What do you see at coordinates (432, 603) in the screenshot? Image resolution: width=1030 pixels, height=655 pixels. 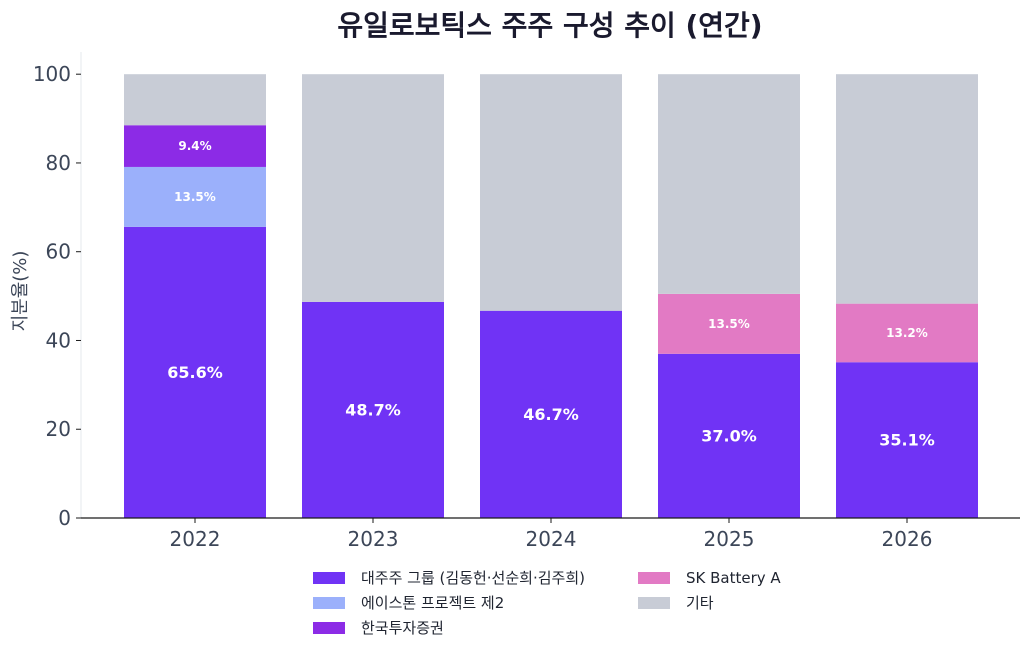 I see `legend-label: 에이스톤 프로젝트 제2` at bounding box center [432, 603].